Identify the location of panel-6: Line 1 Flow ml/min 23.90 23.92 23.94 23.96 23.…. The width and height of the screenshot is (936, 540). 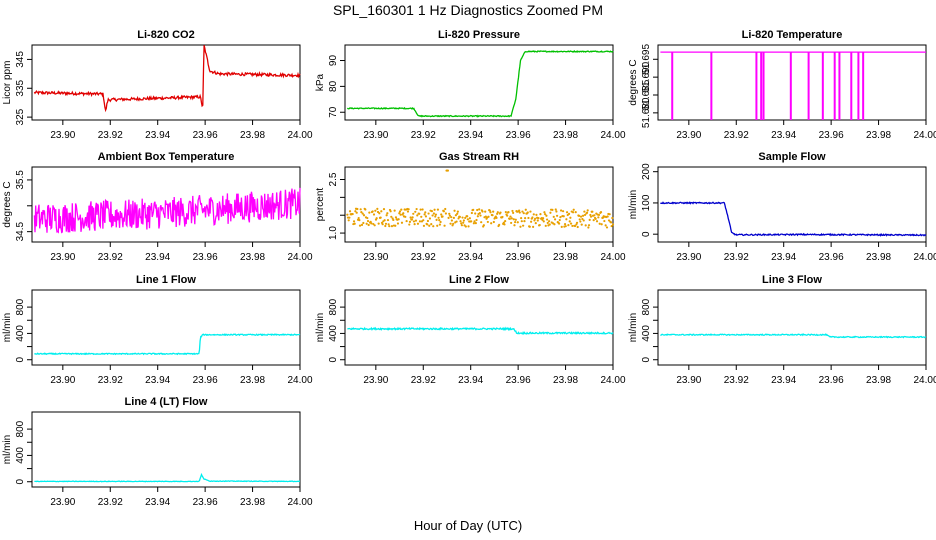
(157, 330).